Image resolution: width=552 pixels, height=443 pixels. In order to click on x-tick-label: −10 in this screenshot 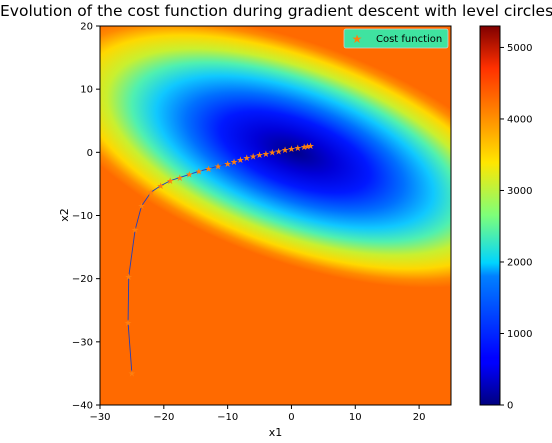, I will do `click(227, 417)`.